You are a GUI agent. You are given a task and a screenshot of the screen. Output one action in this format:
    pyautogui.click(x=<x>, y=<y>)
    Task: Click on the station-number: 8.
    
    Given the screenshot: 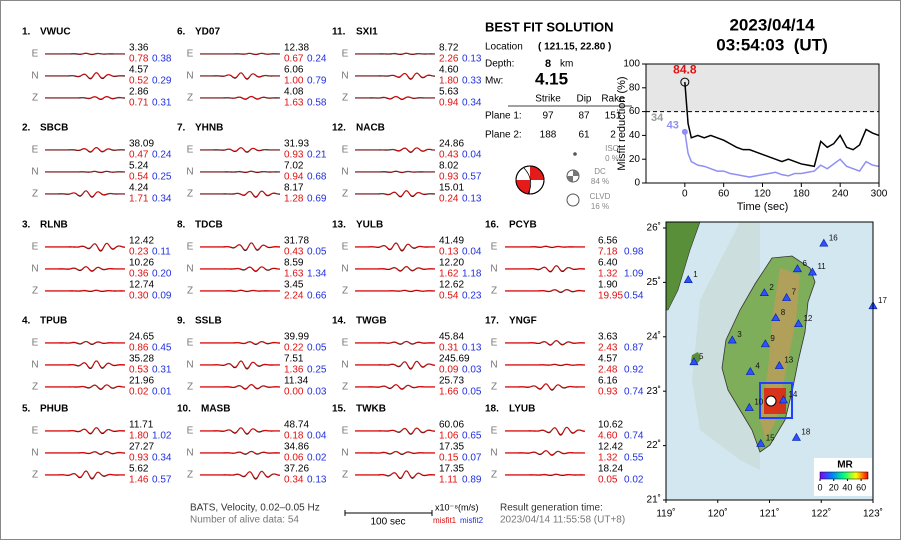 What is the action you would take?
    pyautogui.click(x=181, y=225)
    